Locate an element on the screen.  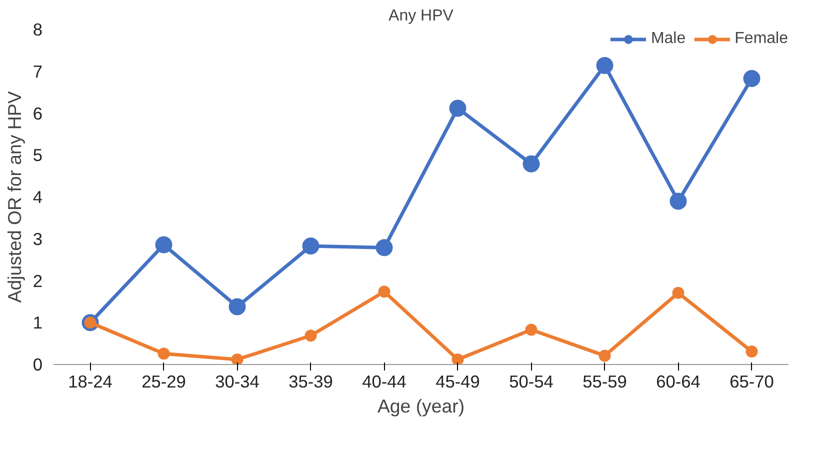
y-tick-label: 2 is located at coordinates (37, 280).